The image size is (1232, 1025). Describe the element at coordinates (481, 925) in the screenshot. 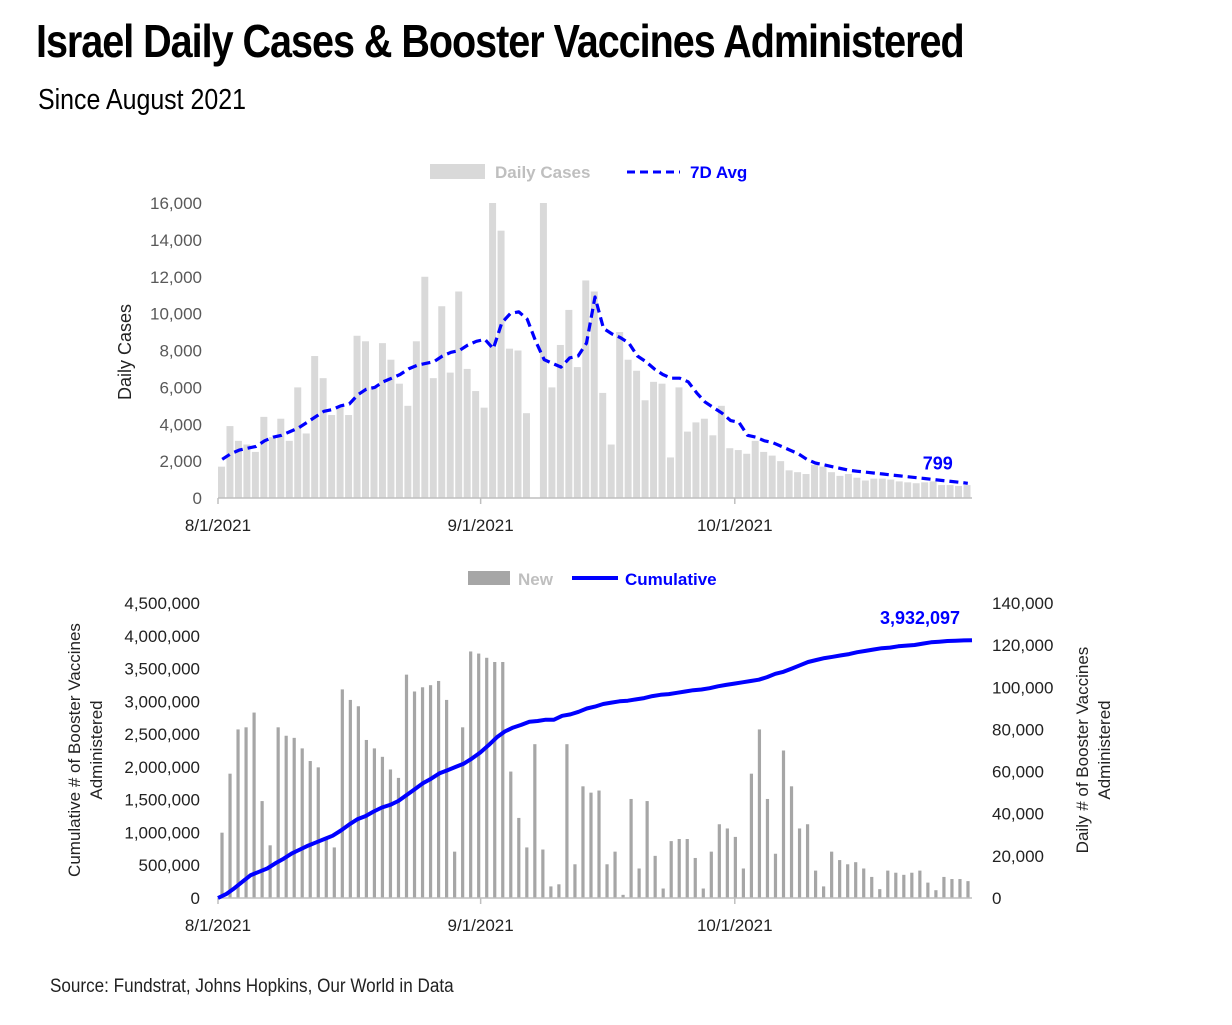

I see `x-tick-label: 9/1/2021` at that location.